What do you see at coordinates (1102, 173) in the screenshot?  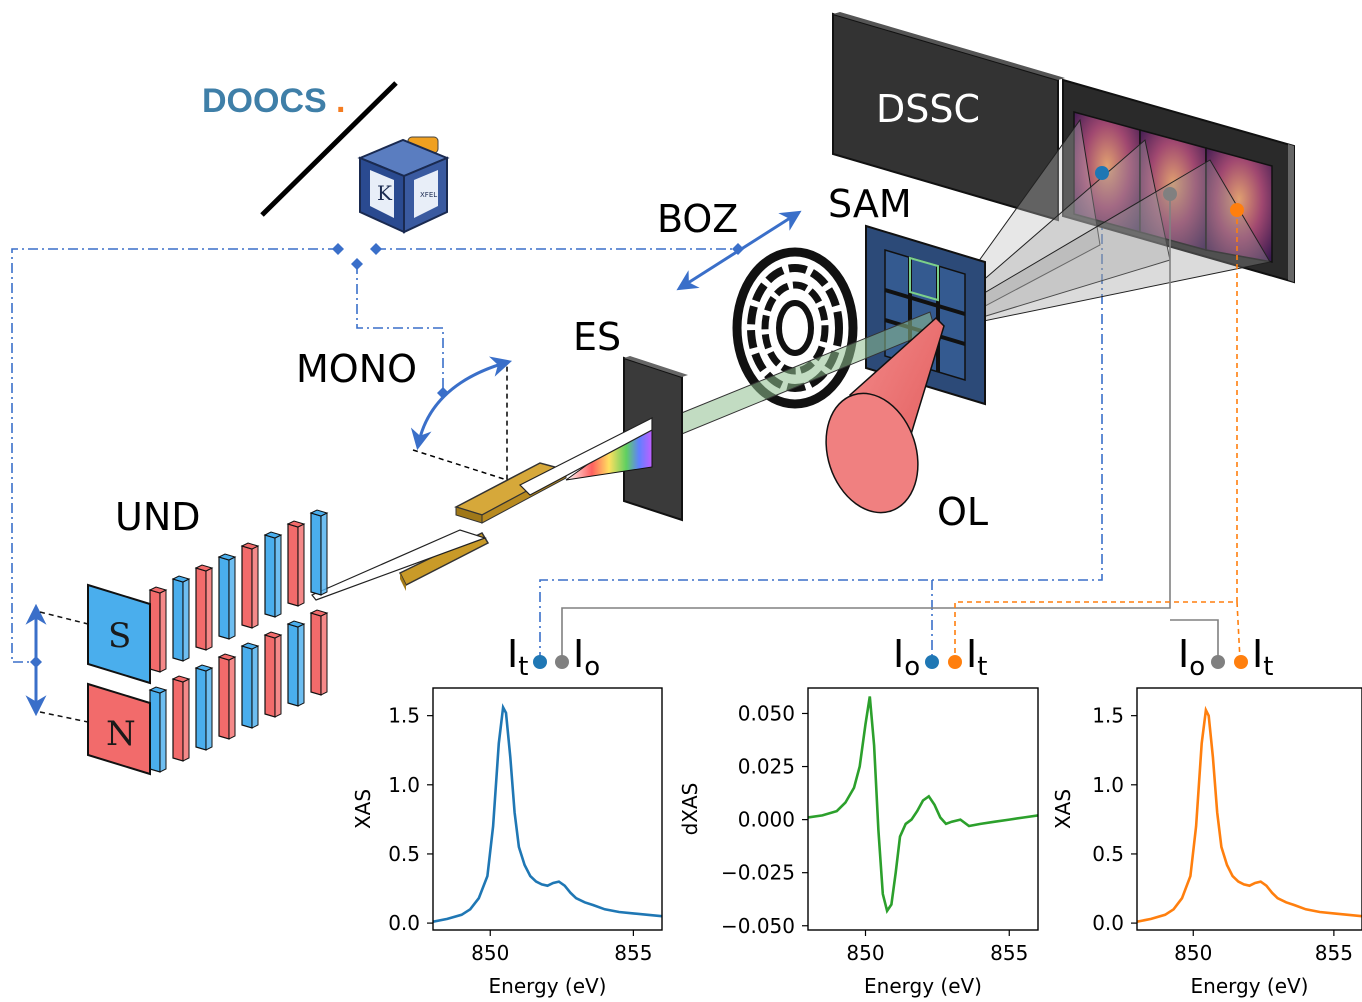 I see `roi-dot-blue` at bounding box center [1102, 173].